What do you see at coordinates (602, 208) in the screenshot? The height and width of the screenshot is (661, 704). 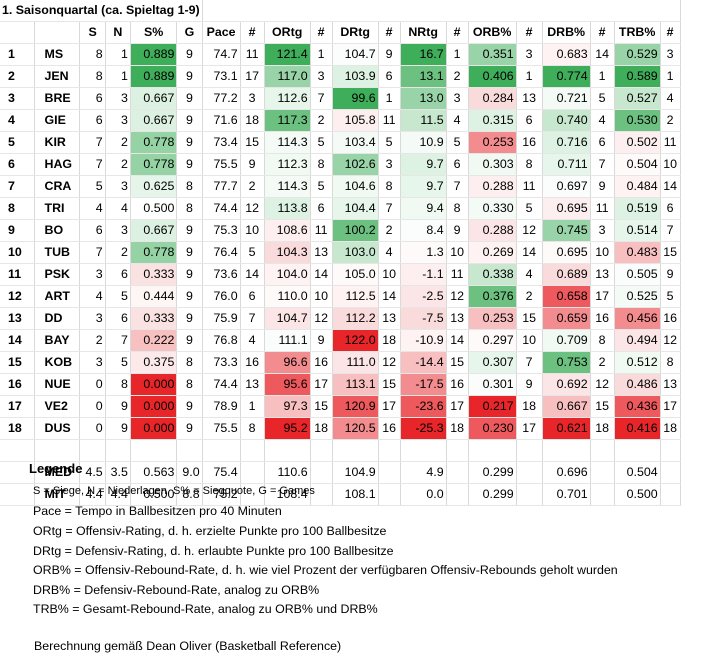 I see `cell-dbr: 11` at bounding box center [602, 208].